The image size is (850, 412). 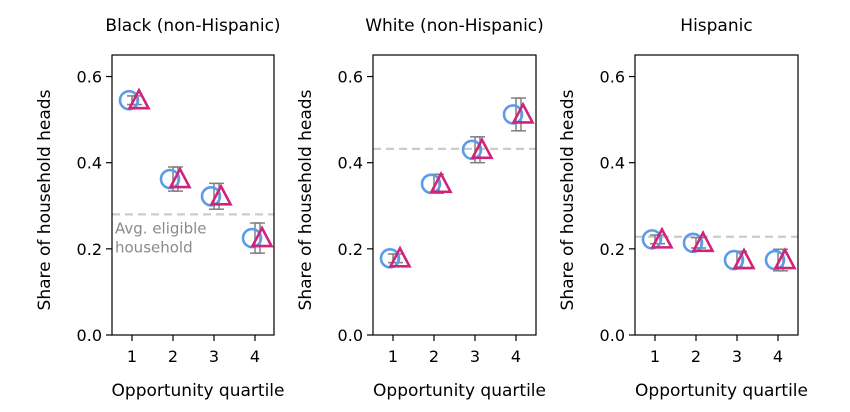 What do you see at coordinates (89, 249) in the screenshot?
I see `panel-1-ytick-label-1: 0.2` at bounding box center [89, 249].